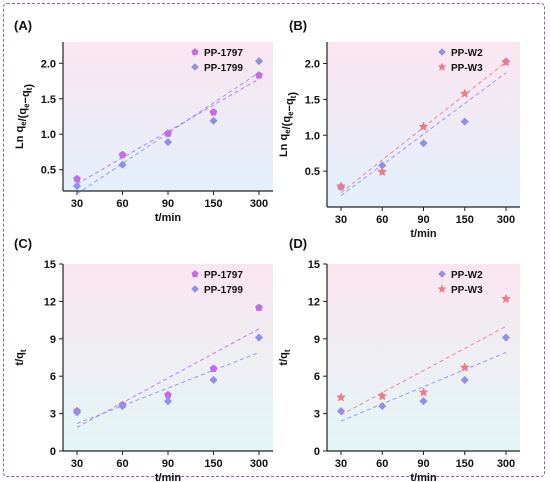 This screenshot has height=482, width=550. I want to click on panel-label: (A), so click(23, 25).